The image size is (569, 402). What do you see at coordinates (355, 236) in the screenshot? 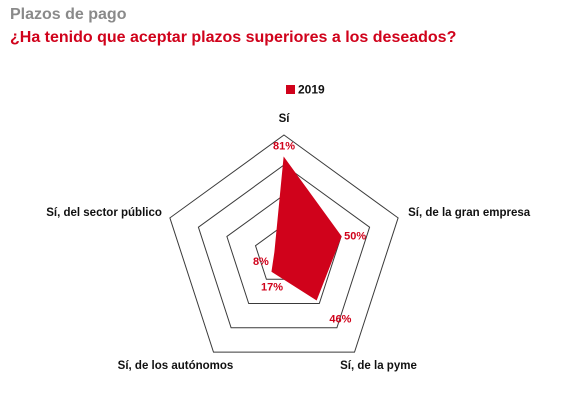
I see `data-label-1: 50%` at bounding box center [355, 236].